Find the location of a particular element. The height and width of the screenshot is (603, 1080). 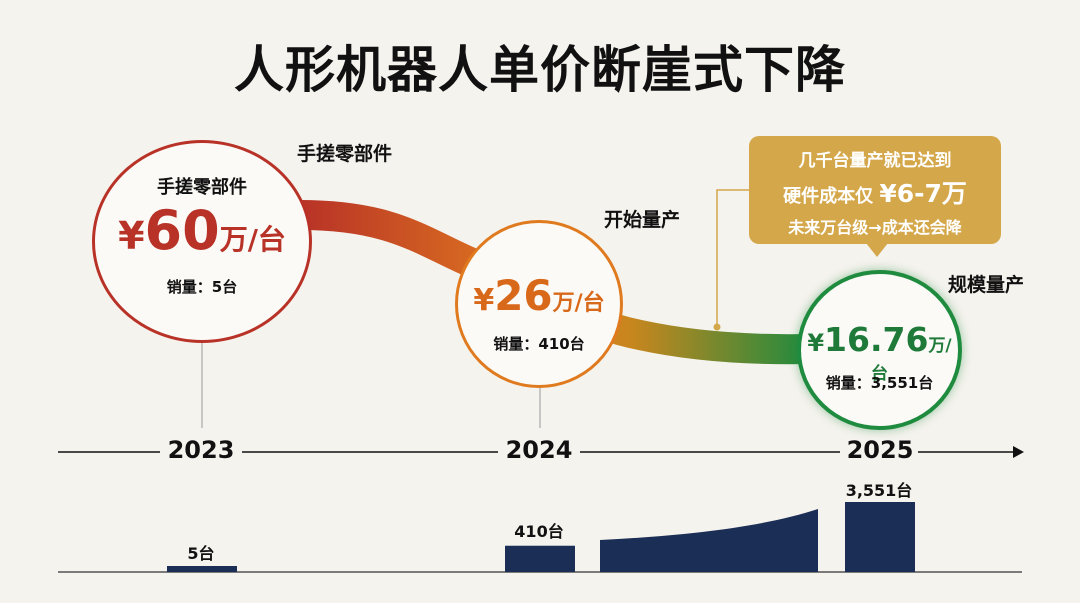

price-circle-2024: ¥26万/台 销量：410台 is located at coordinates (539, 304).